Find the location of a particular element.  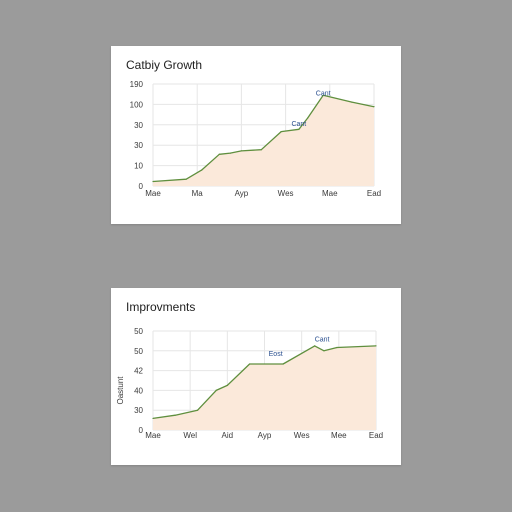

data-label: Eost is located at coordinates (276, 354).